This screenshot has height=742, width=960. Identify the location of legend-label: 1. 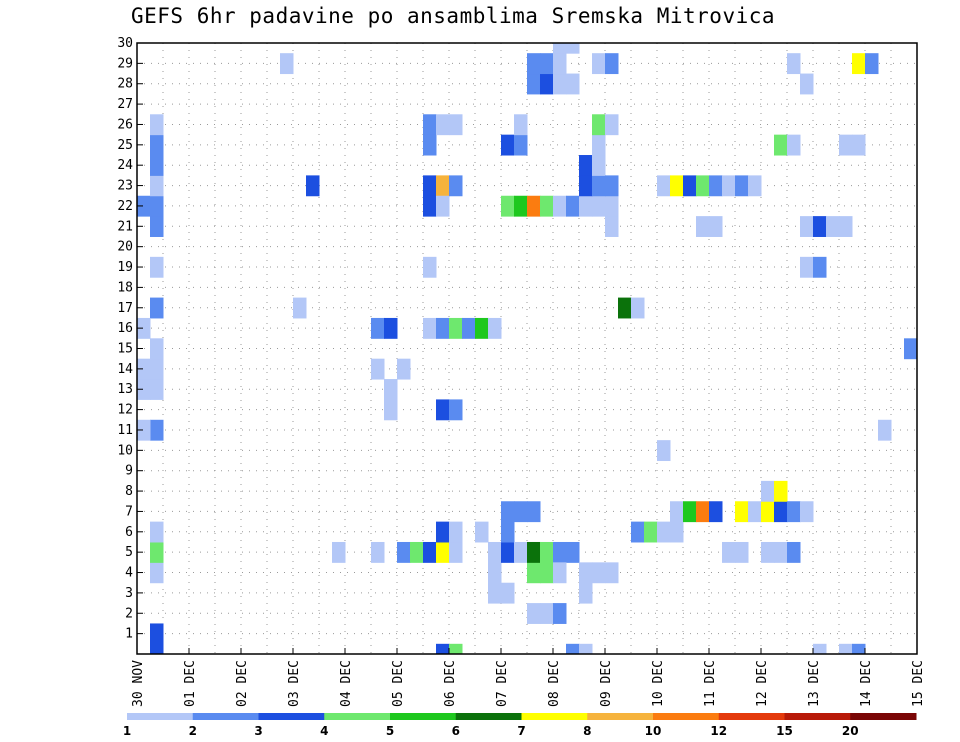
(127, 731).